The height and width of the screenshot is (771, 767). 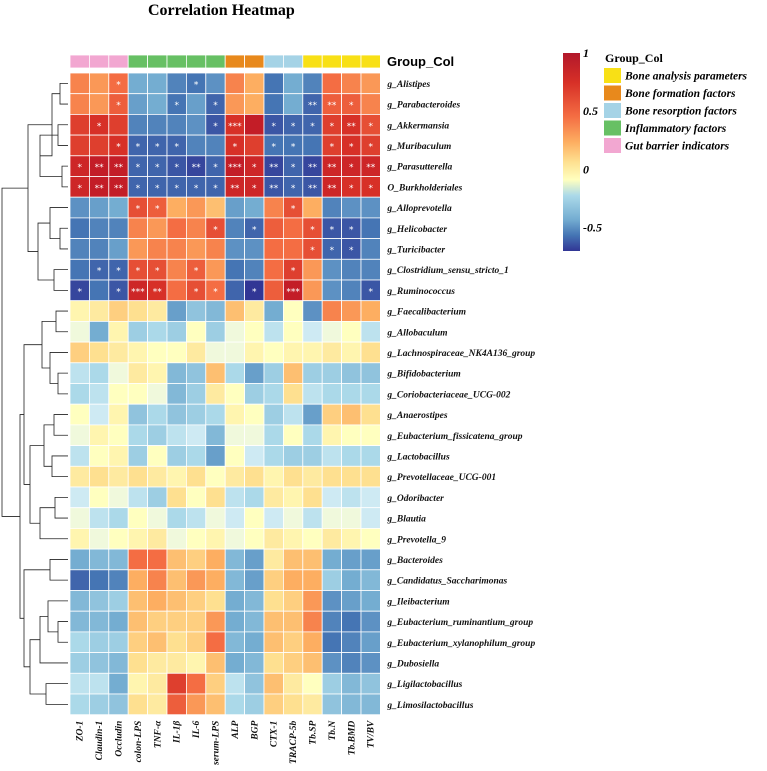 What do you see at coordinates (460, 644) in the screenshot?
I see `row-label: g_Eubacterium_xylanophilum_group` at bounding box center [460, 644].